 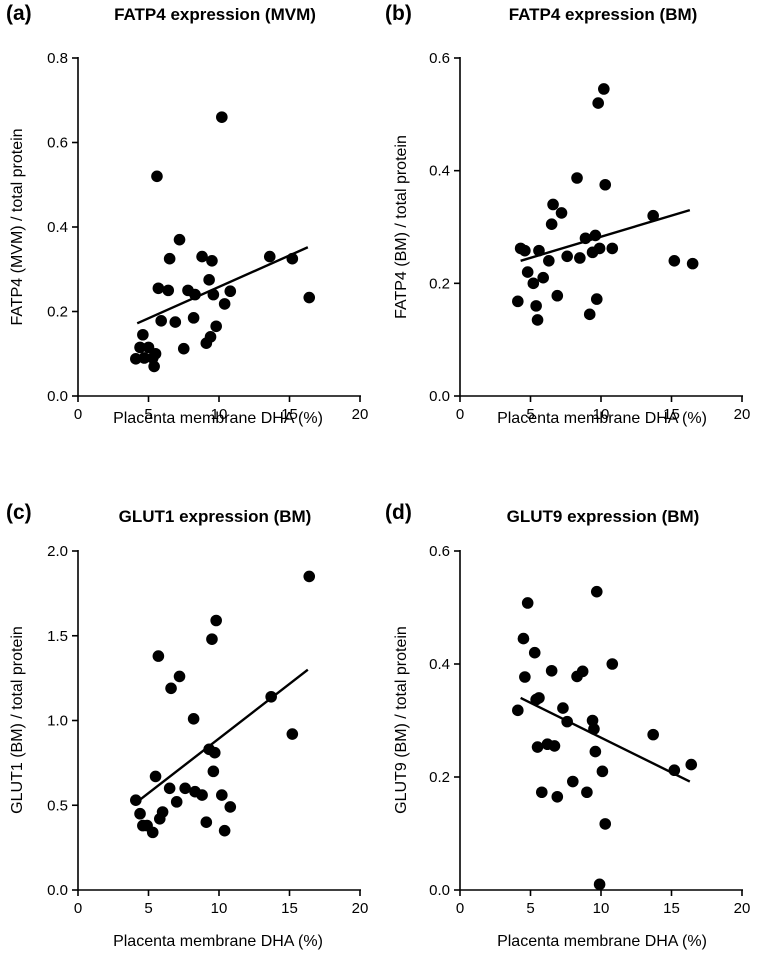 What do you see at coordinates (401, 720) in the screenshot?
I see `panel-d-ylabel: GLUT9 (BM) / total protein` at bounding box center [401, 720].